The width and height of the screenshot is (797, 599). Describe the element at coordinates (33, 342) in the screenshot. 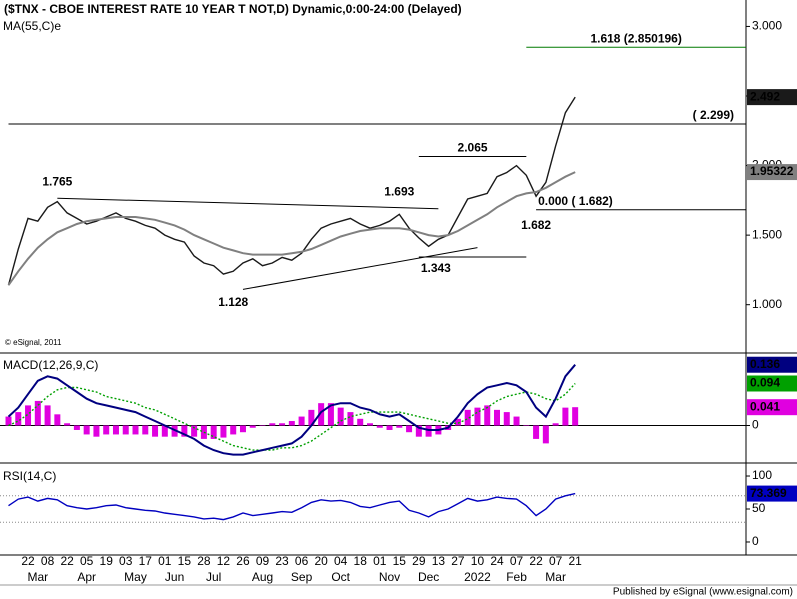

I see `credit: © eSignal, 2011` at that location.